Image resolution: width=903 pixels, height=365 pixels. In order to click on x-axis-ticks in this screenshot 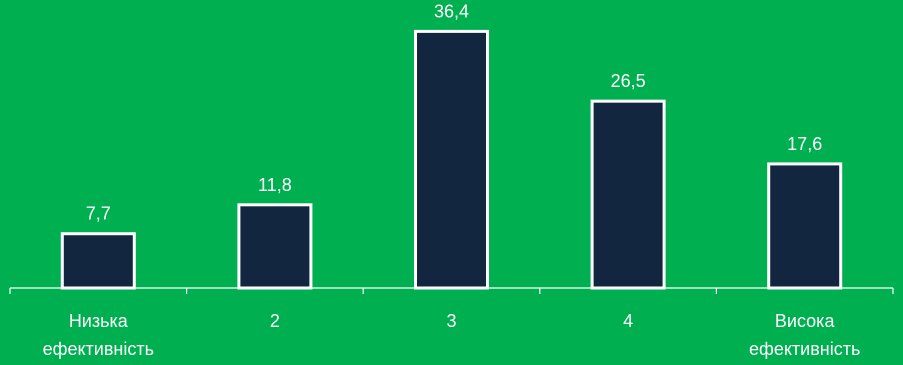, I will do `click(451, 291)`.